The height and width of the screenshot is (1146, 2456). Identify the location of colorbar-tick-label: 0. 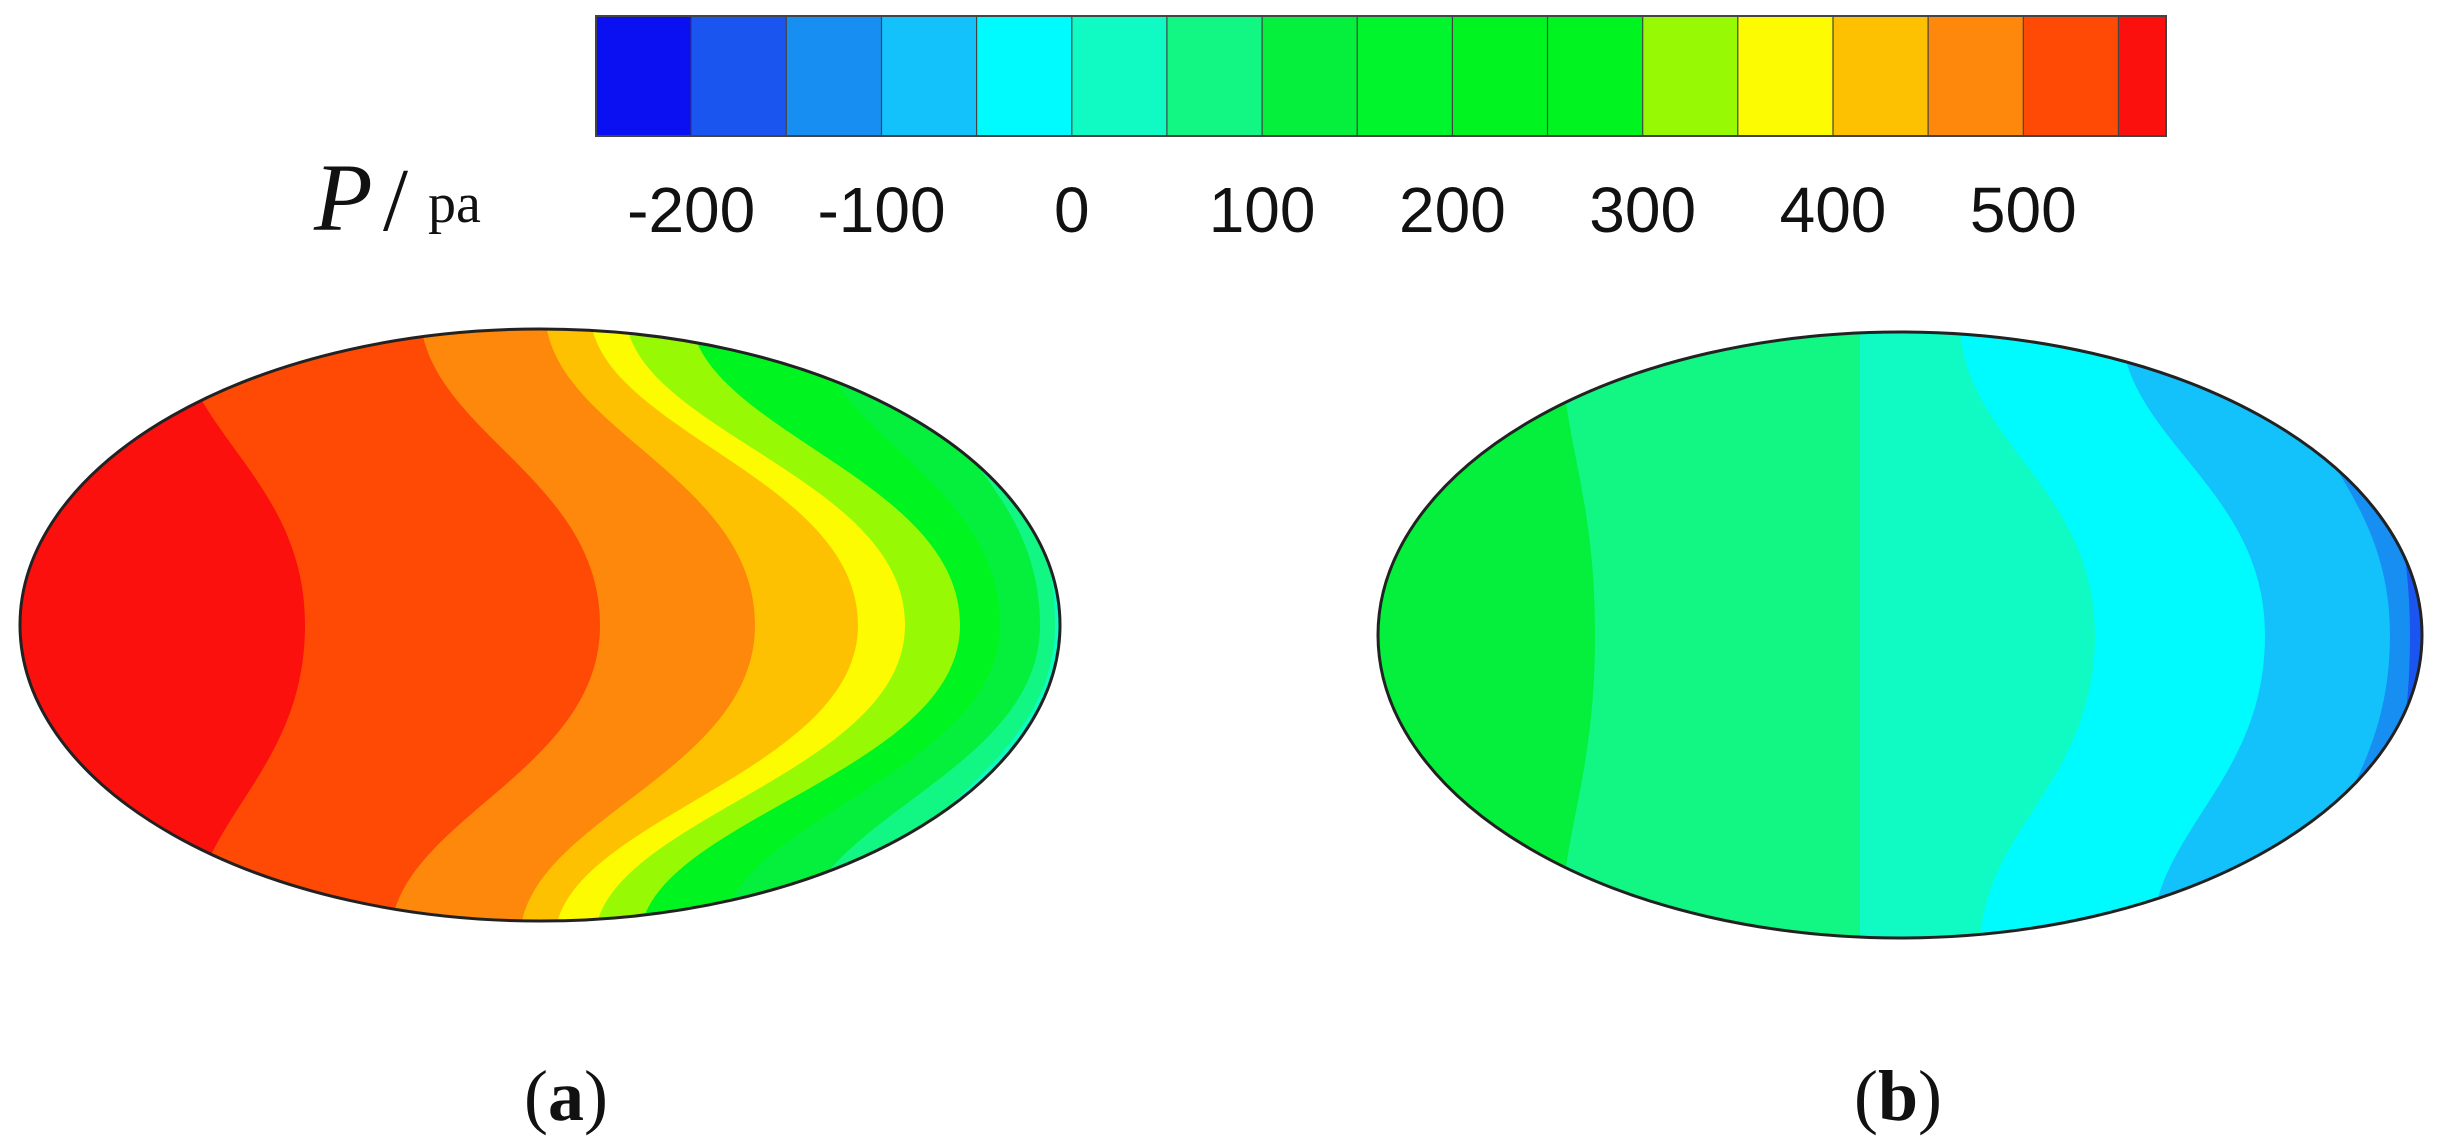
(1072, 210).